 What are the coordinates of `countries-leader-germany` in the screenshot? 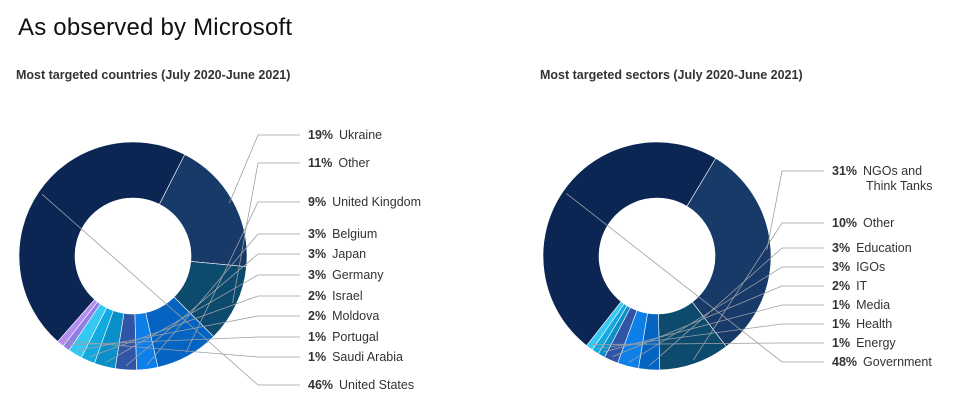 It's located at (202, 318).